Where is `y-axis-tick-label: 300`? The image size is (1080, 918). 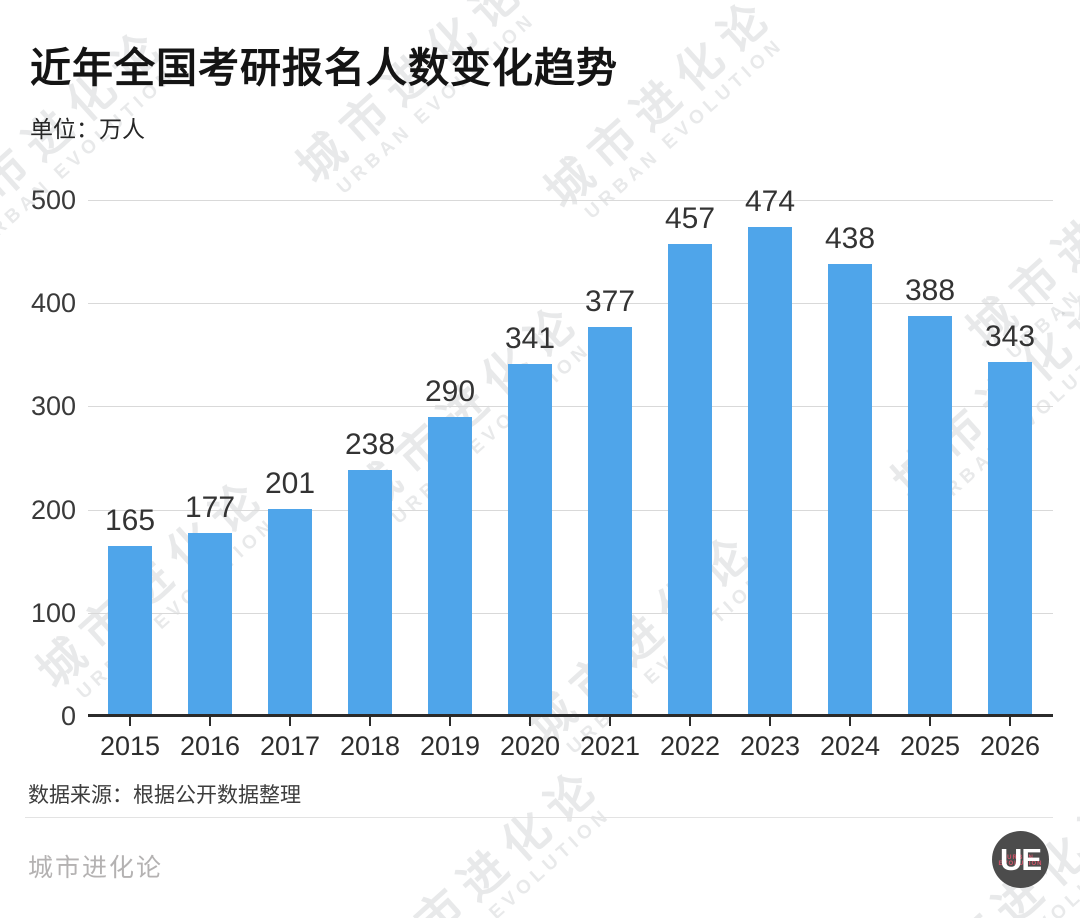
y-axis-tick-label: 300 is located at coordinates (53, 406).